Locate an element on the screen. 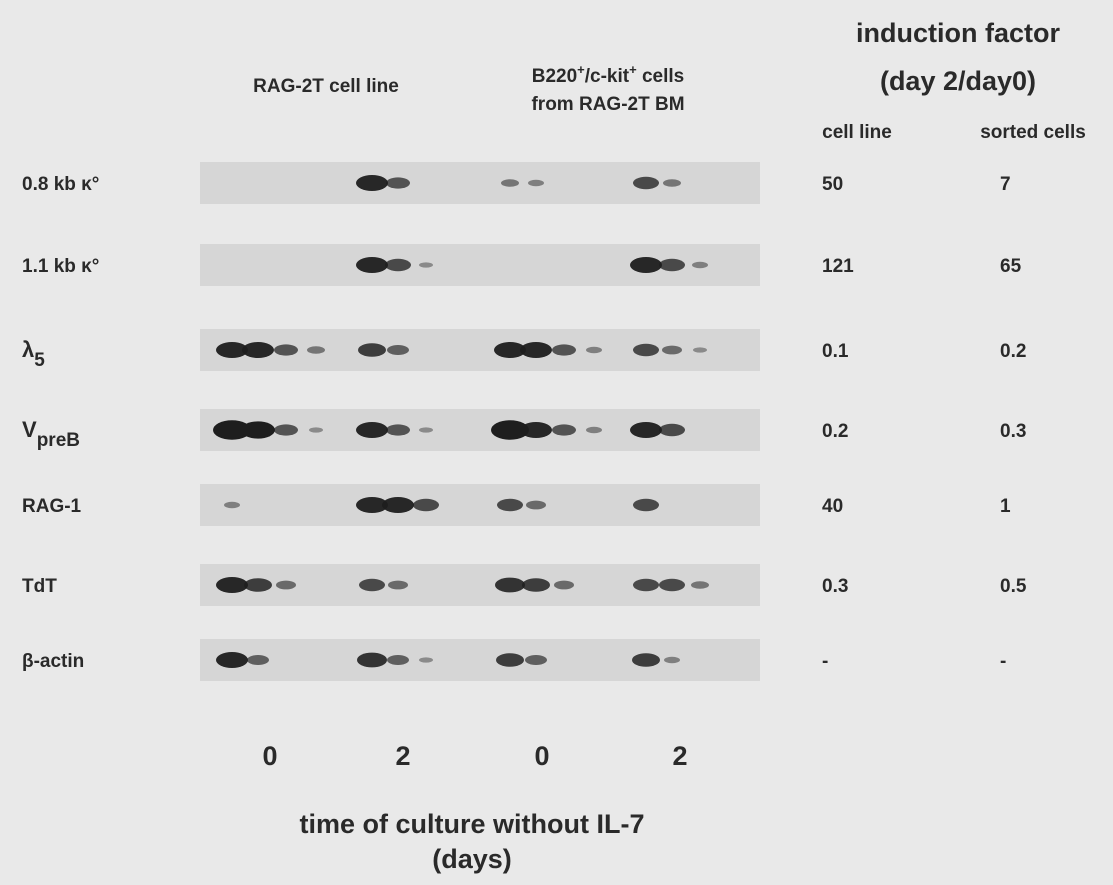 The width and height of the screenshot is (1113, 885). row-label-main: β-actin is located at coordinates (53, 661).